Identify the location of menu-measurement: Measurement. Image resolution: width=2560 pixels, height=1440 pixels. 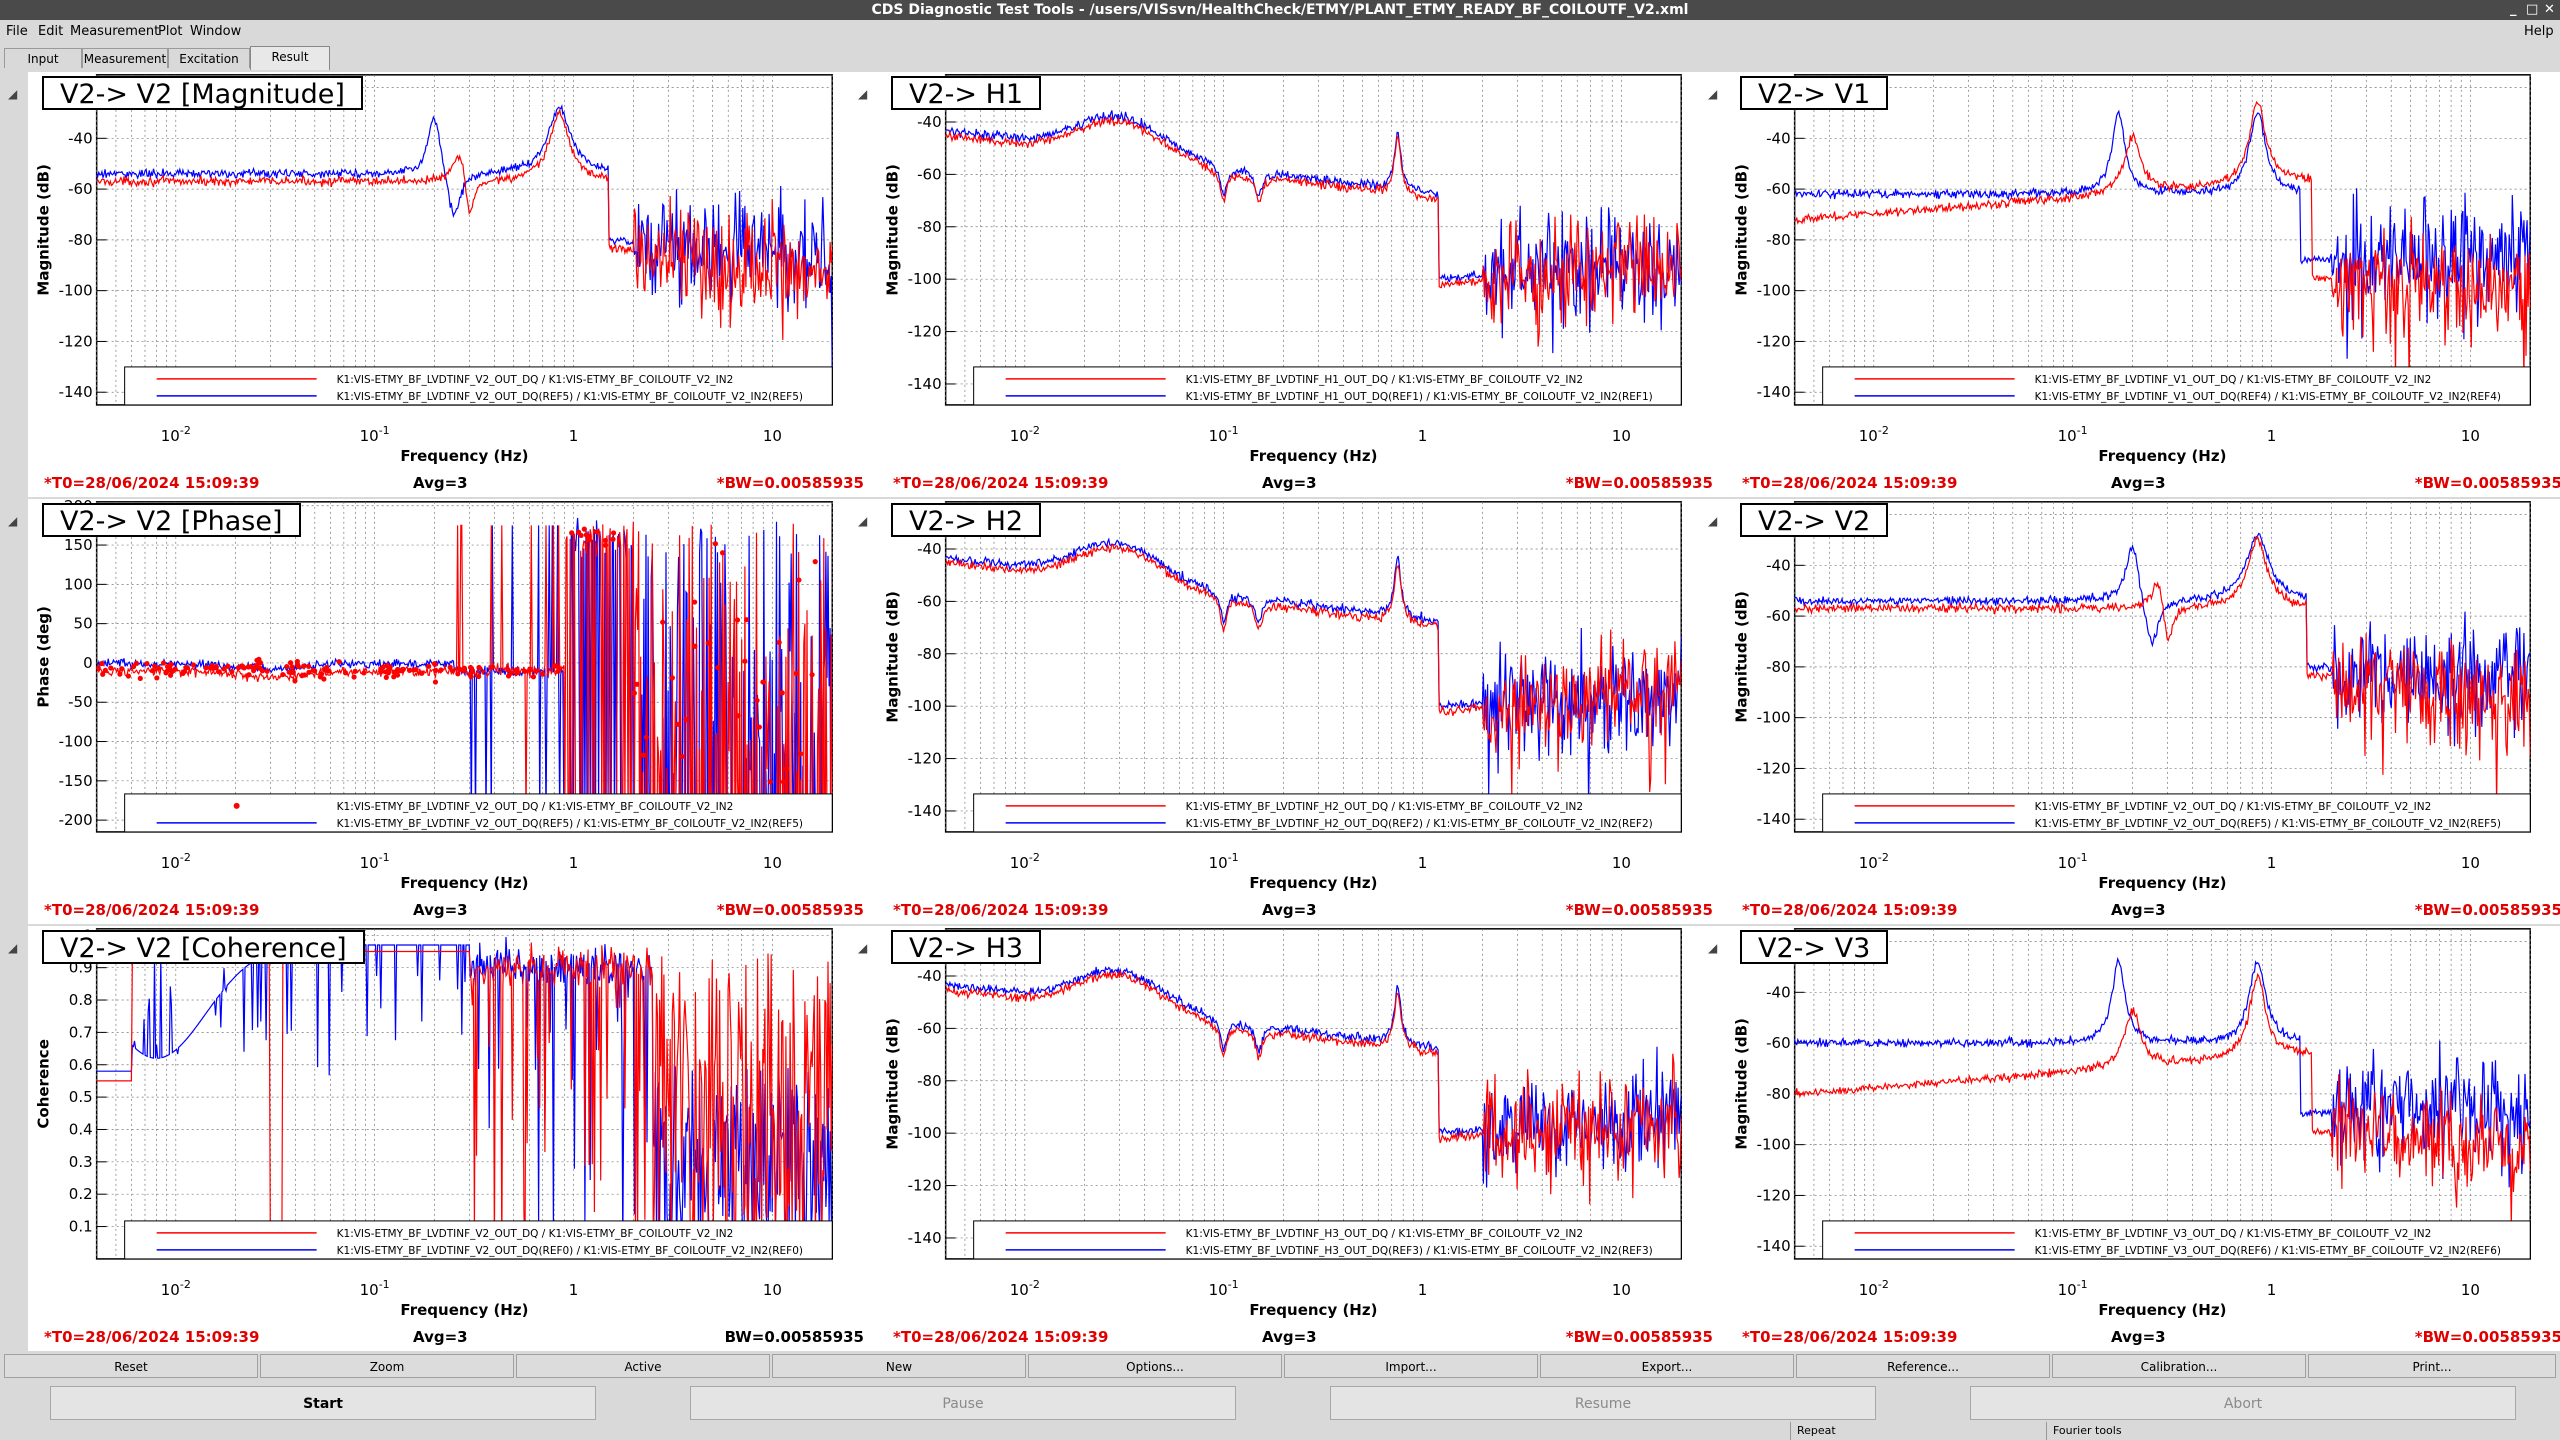
(115, 31).